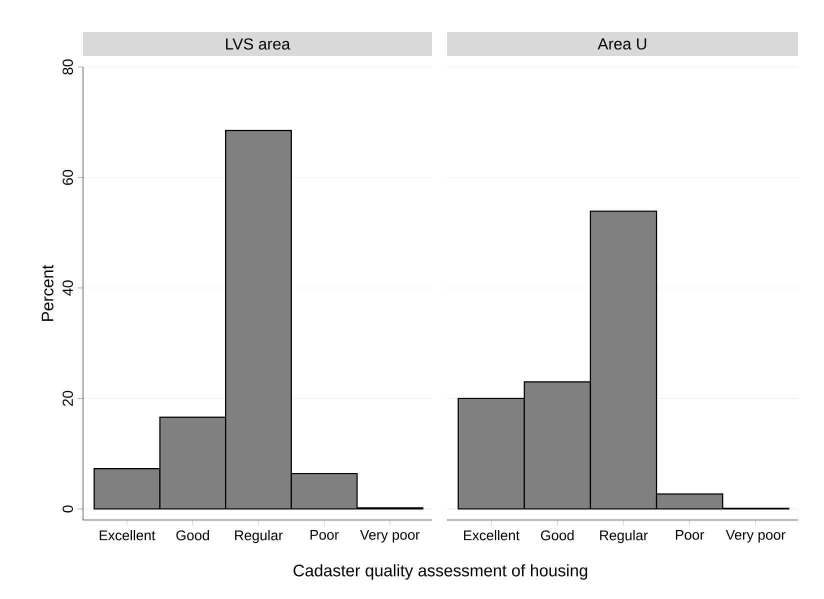 The image size is (824, 599). I want to click on y-tick-label: 20, so click(67, 398).